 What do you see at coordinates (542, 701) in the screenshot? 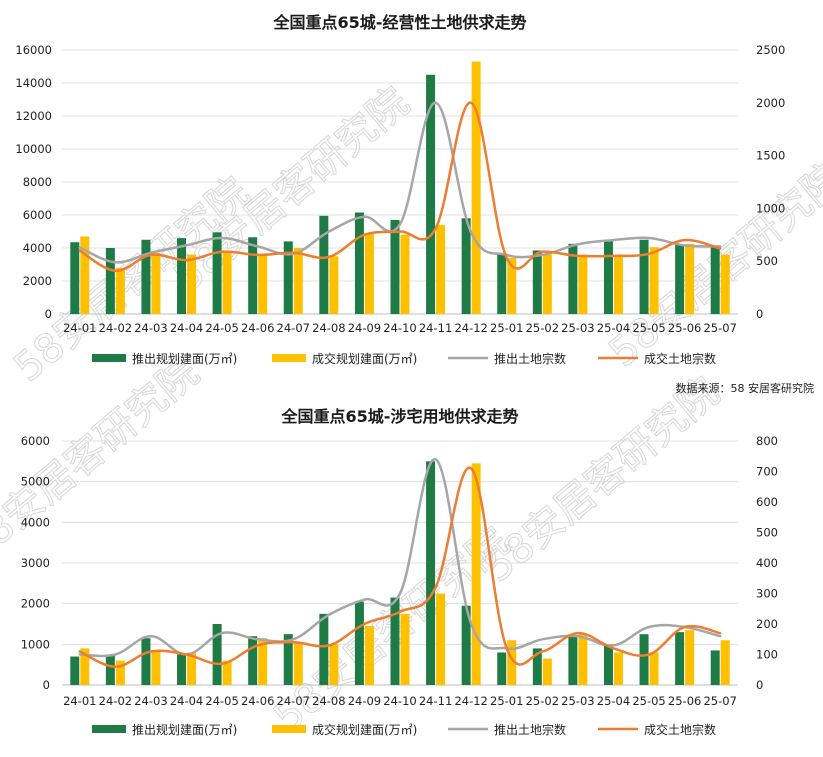
I see `x-tick-label: 25-02` at bounding box center [542, 701].